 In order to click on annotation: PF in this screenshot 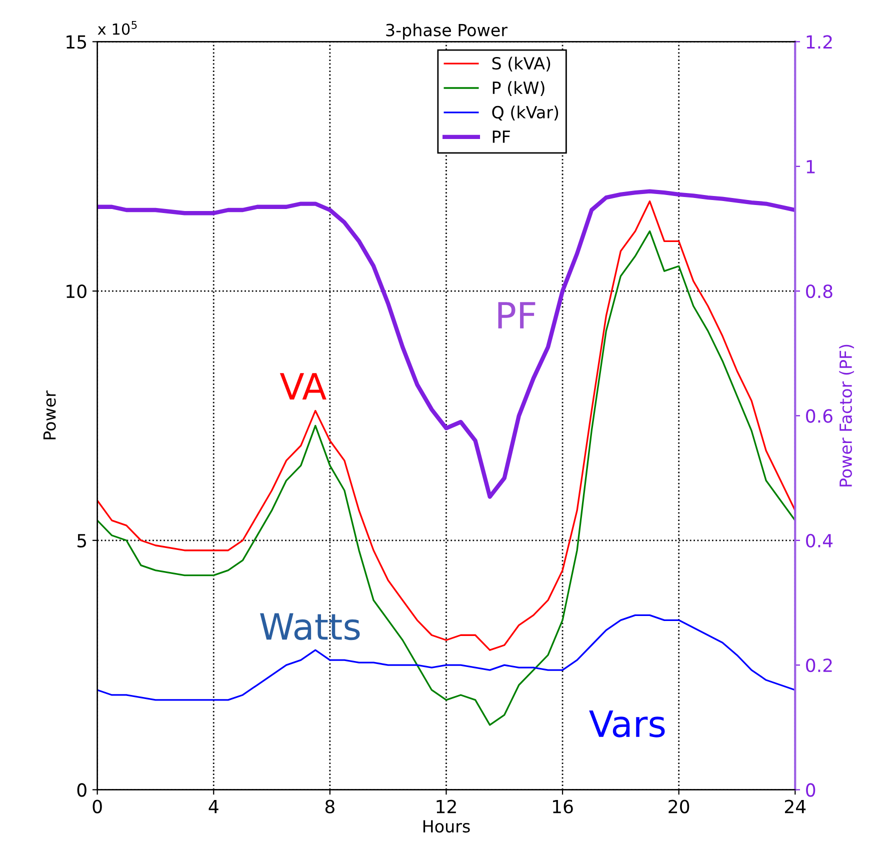, I will do `click(517, 315)`.